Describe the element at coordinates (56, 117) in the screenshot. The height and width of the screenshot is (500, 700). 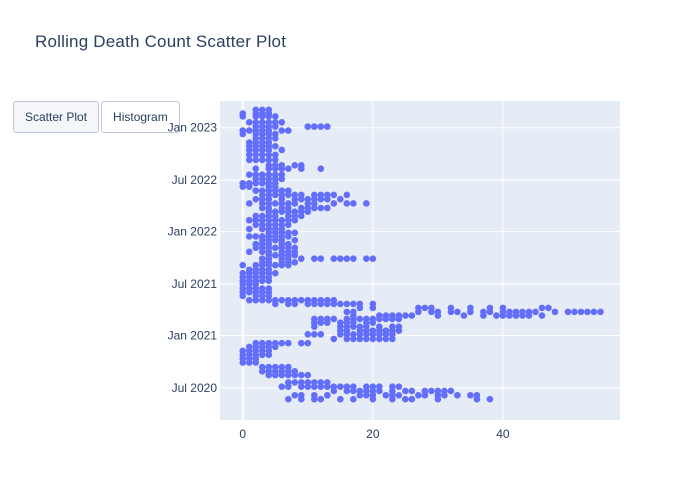
I see `scatter-plot-button: Scatter Plot` at that location.